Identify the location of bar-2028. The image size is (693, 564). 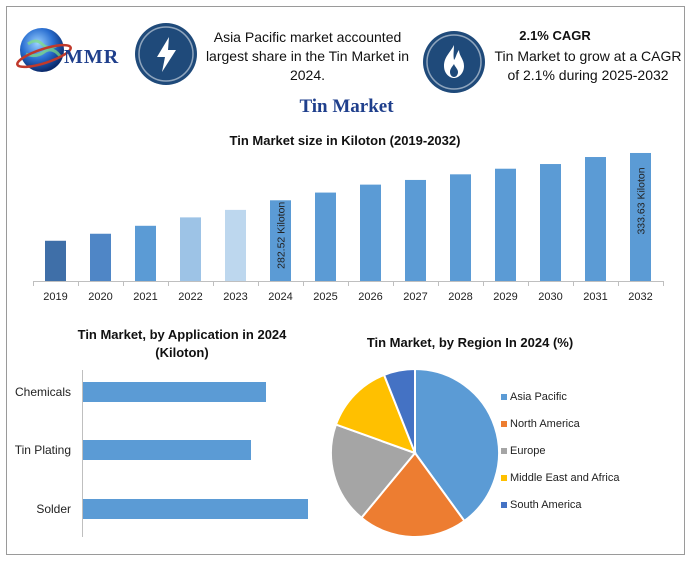
(460, 227).